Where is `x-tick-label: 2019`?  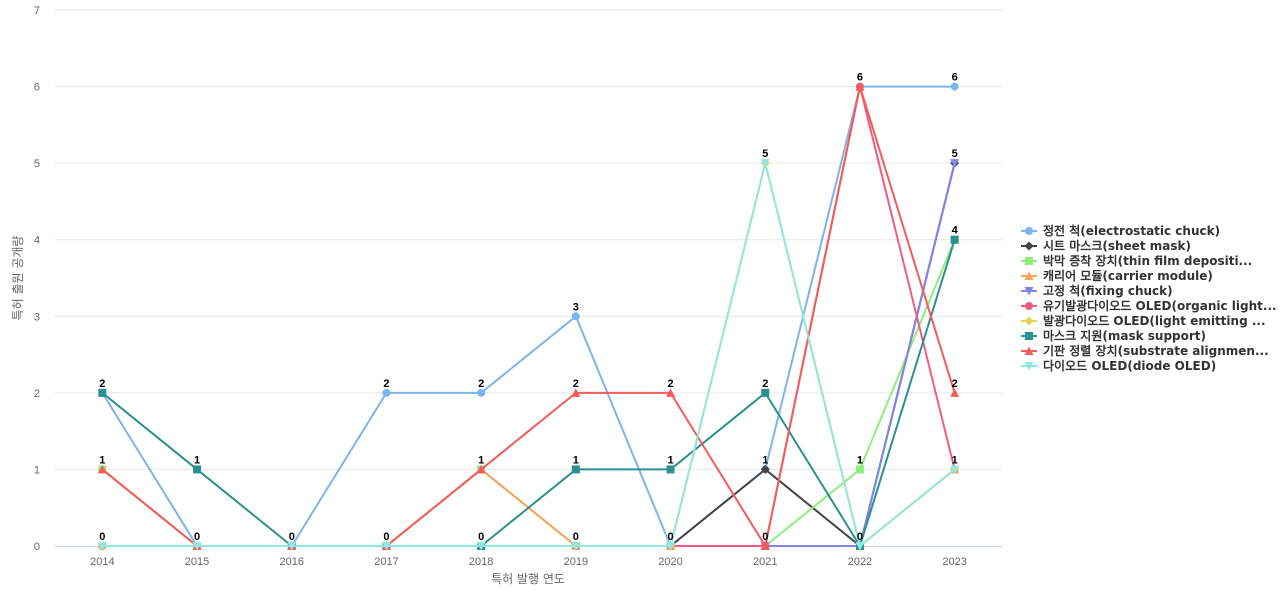 x-tick-label: 2019 is located at coordinates (576, 562).